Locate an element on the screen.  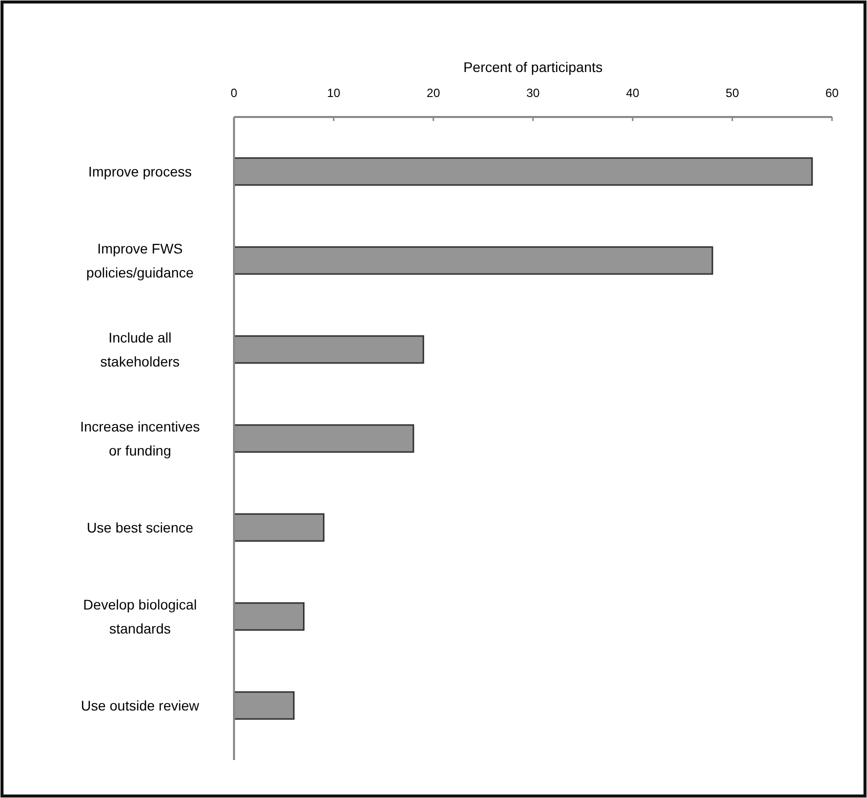
y-tick-label: Include all stakeholders is located at coordinates (140, 350).